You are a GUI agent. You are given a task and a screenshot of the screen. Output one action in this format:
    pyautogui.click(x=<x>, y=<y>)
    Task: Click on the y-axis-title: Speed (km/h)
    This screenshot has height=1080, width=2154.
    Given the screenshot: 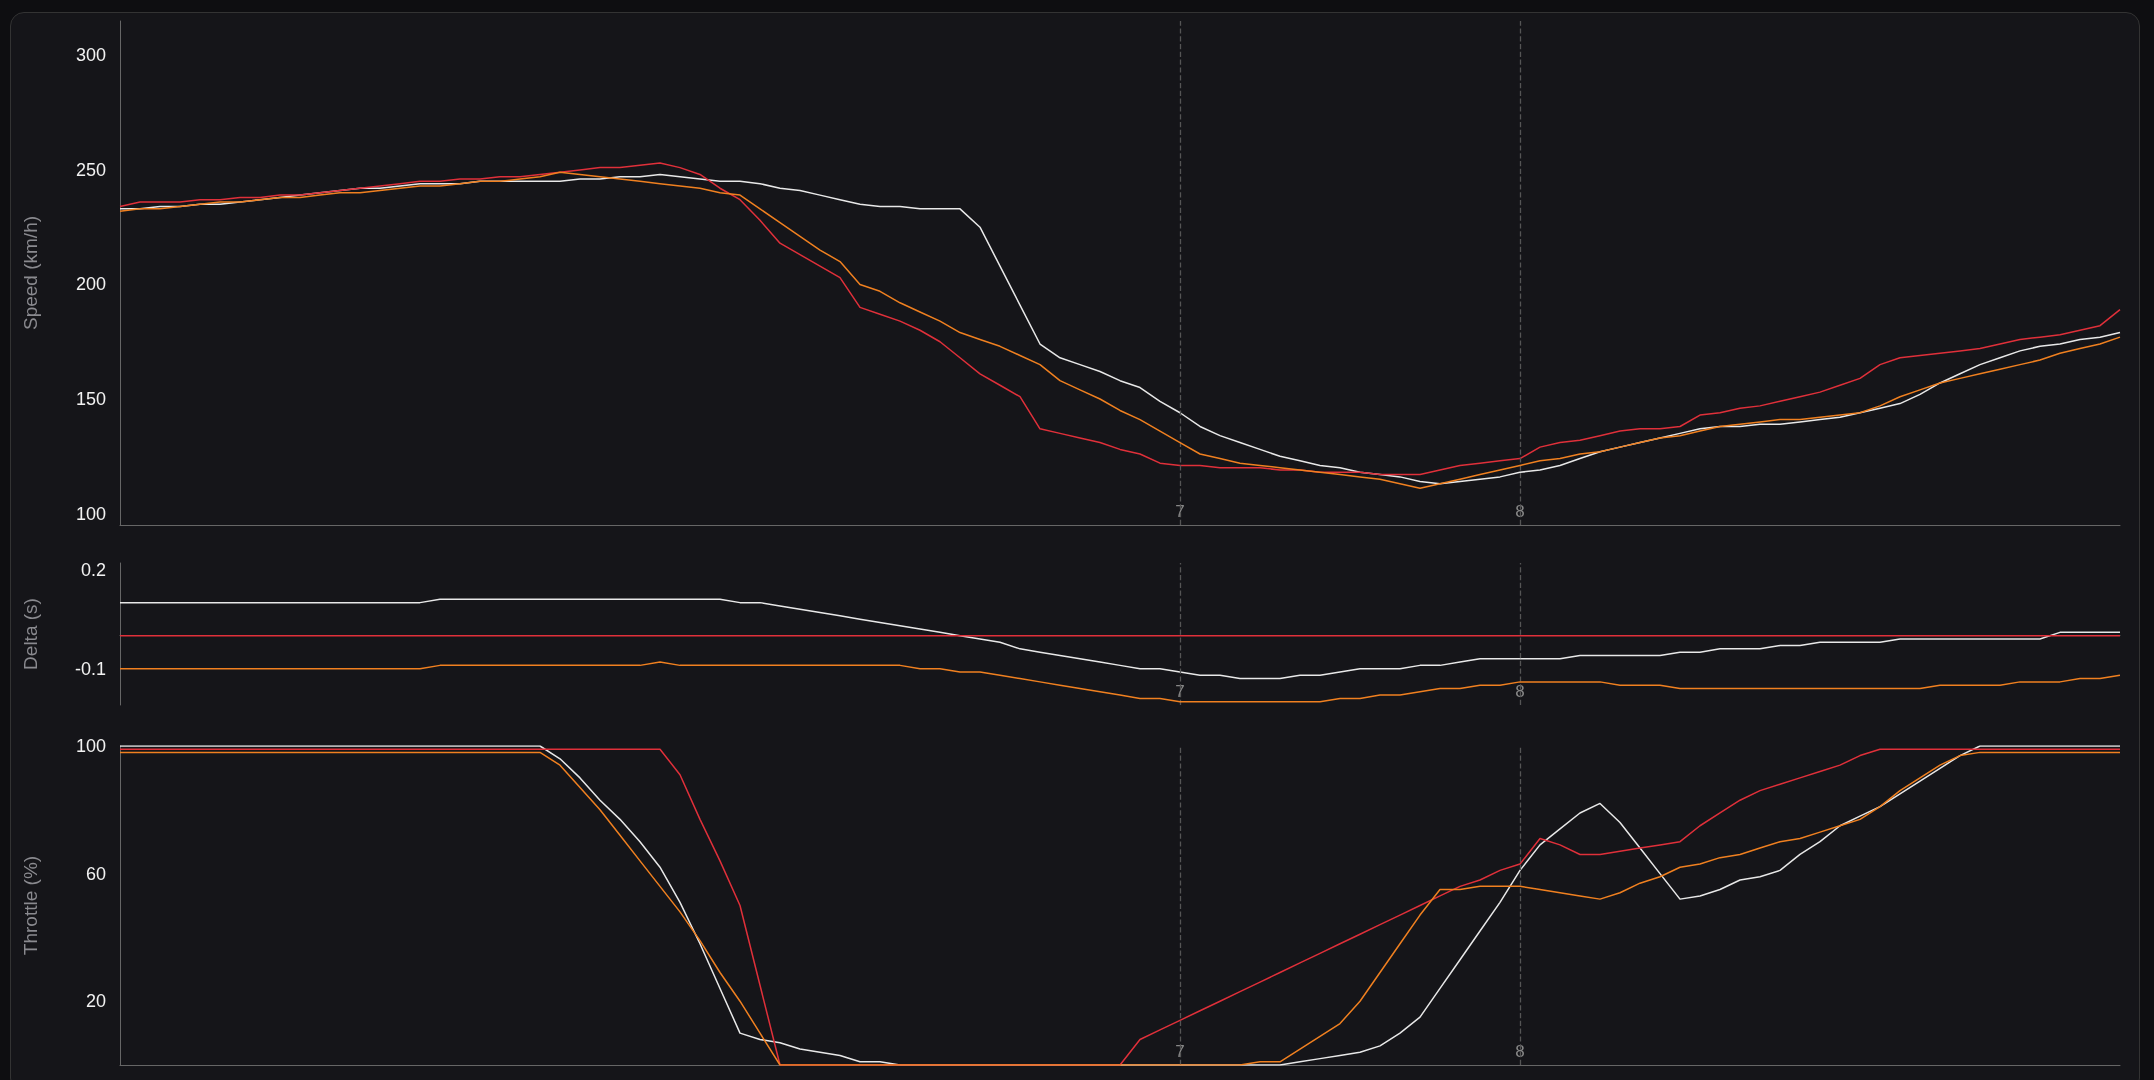 What is the action you would take?
    pyautogui.click(x=30, y=273)
    